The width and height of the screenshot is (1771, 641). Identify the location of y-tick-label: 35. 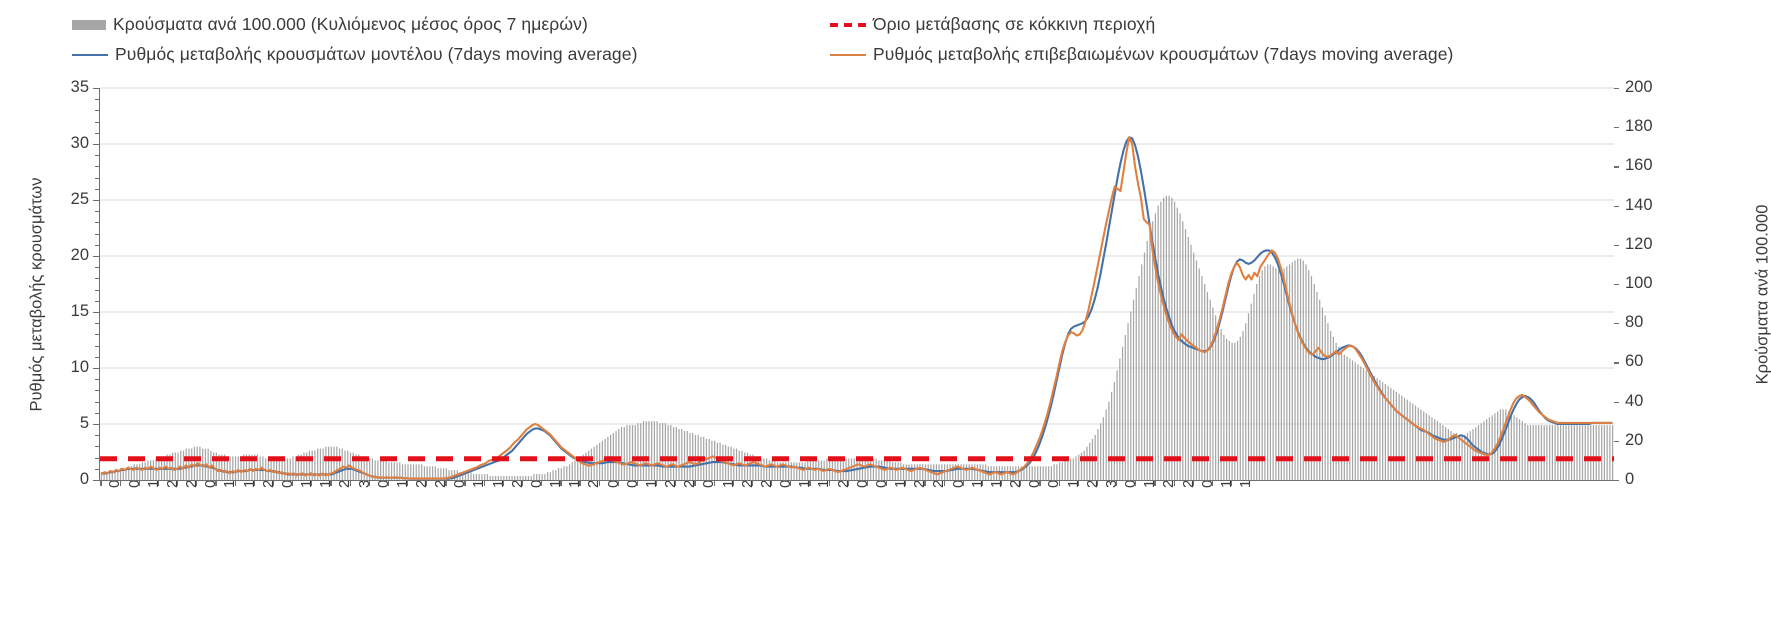
(79, 87).